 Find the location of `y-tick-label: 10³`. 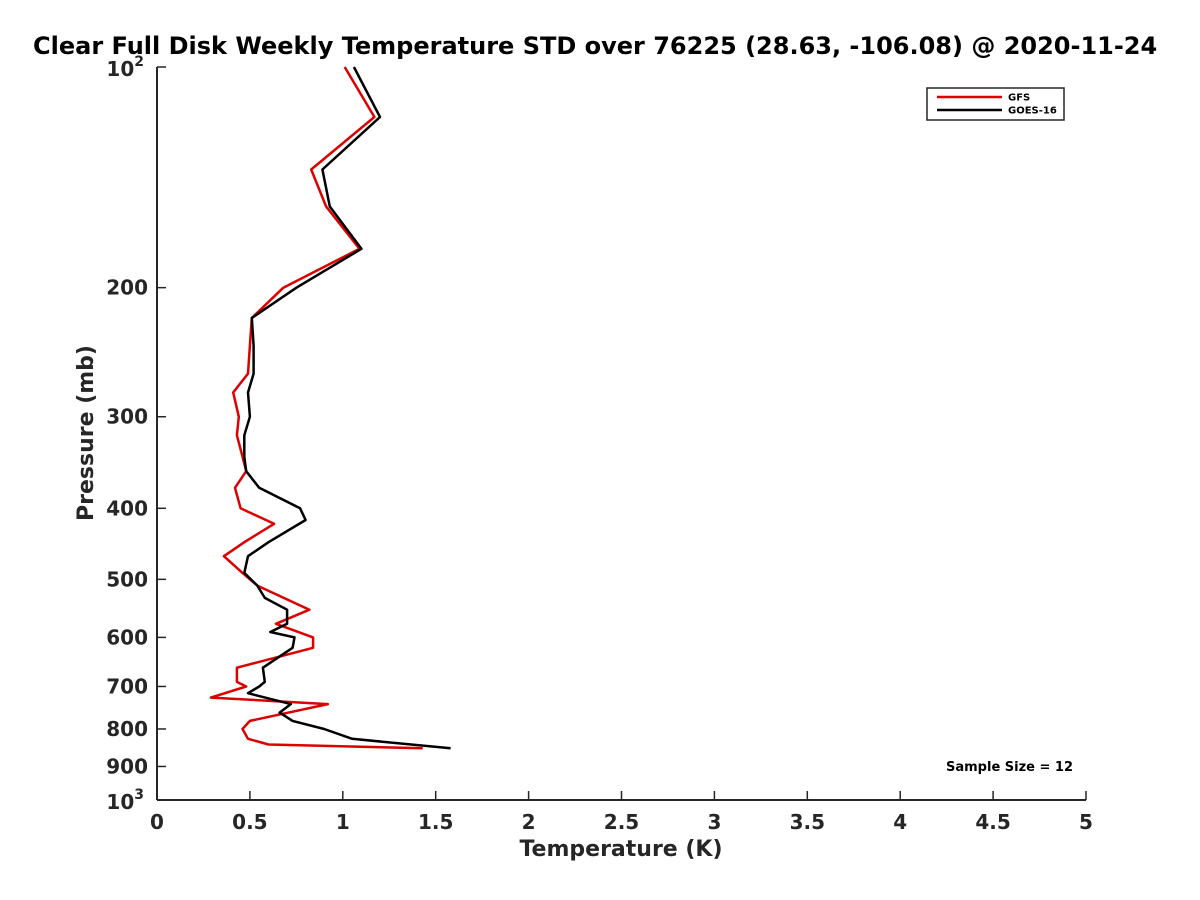

y-tick-label: 10³ is located at coordinates (125, 800).